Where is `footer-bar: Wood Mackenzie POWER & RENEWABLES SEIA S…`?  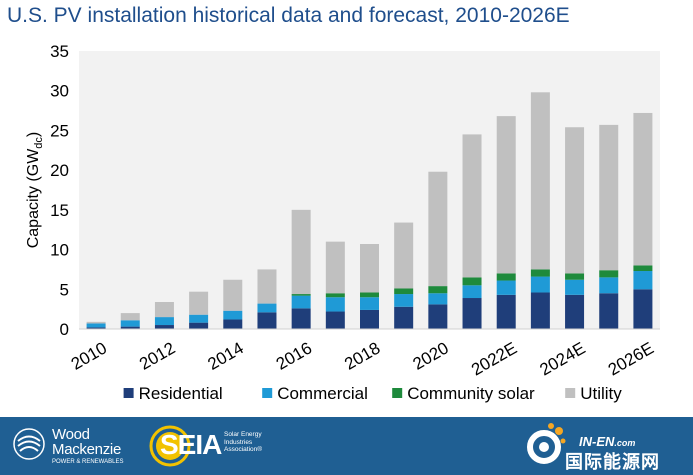
footer-bar: Wood Mackenzie POWER & RENEWABLES SEIA S… is located at coordinates (346, 446).